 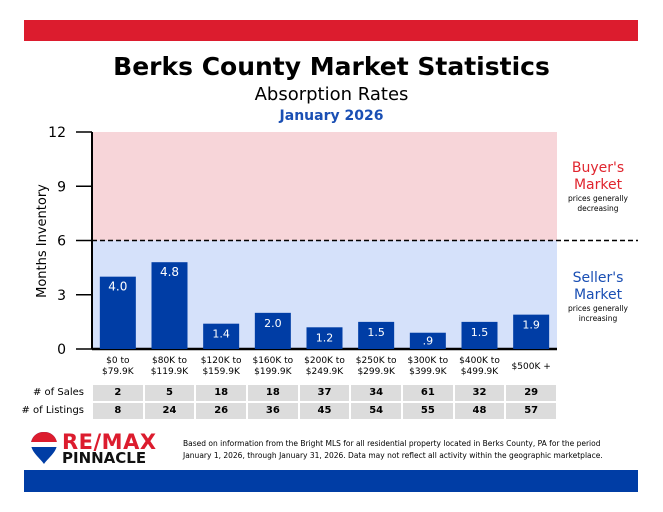 What do you see at coordinates (598, 308) in the screenshot?
I see `sellers-note-1: prices generally` at bounding box center [598, 308].